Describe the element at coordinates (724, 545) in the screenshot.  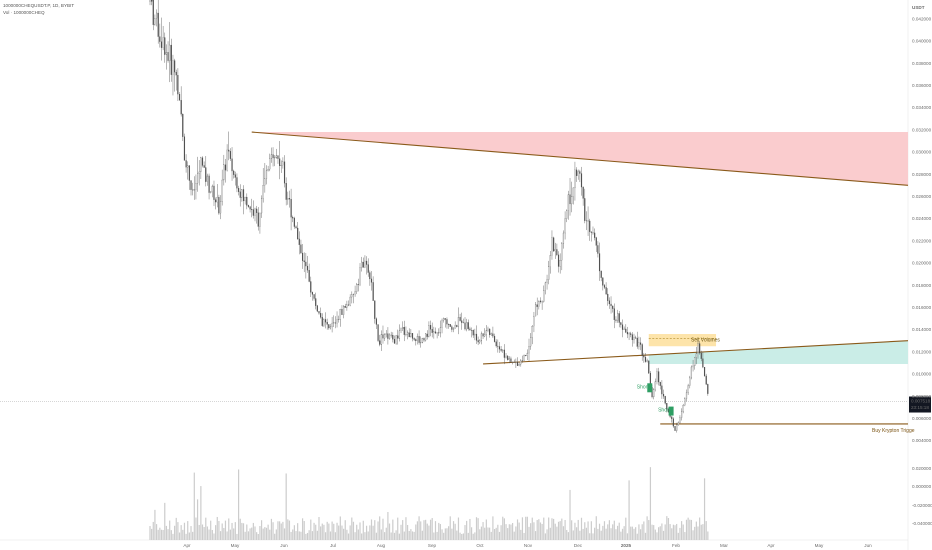
I see `x-tick-label: Mar` at that location.